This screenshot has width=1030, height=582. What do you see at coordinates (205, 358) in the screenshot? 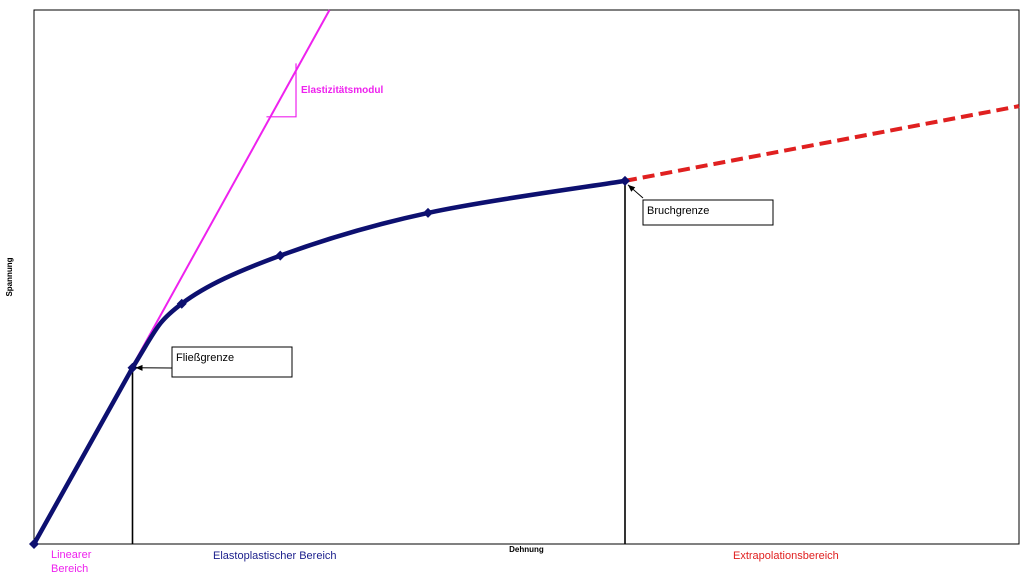
I see `yield-label: Fließgrenze` at bounding box center [205, 358].